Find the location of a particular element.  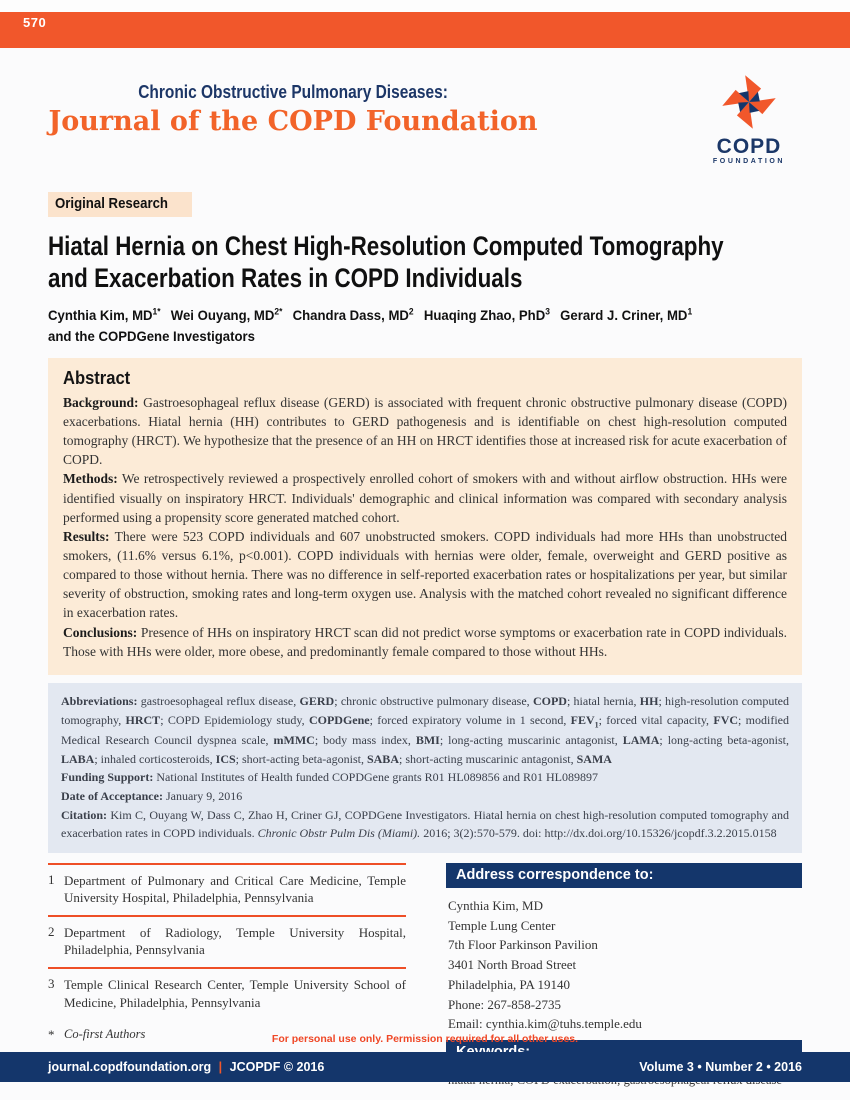

author-affiliation-sup: 1* is located at coordinates (156, 311).